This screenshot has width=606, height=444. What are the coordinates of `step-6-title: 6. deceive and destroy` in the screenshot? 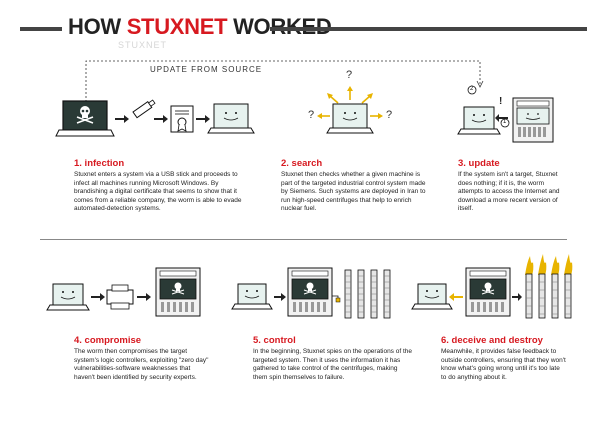 It's located at (492, 340).